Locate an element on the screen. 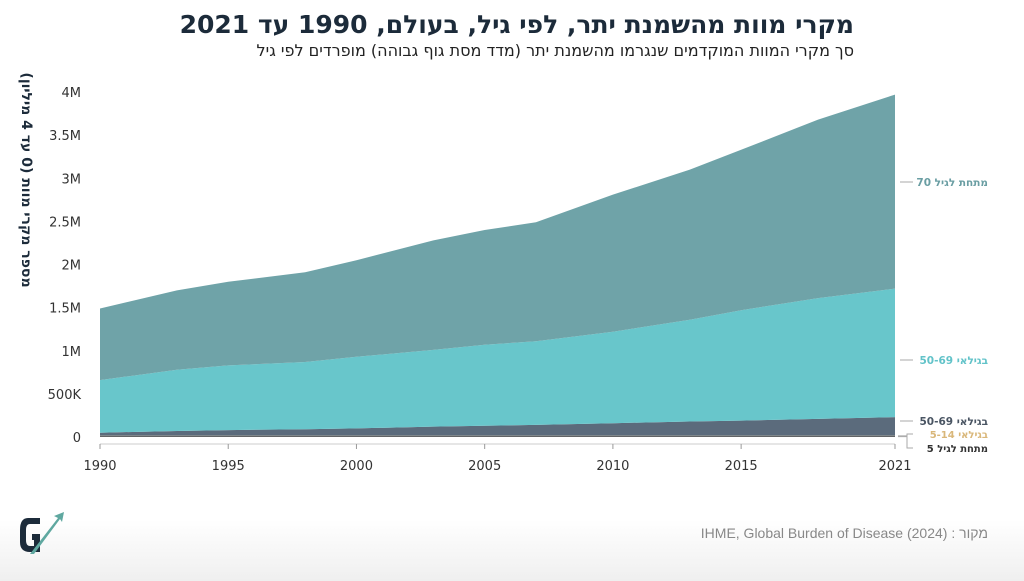 The image size is (1024, 581). x-tick-label: 2000 is located at coordinates (356, 466).